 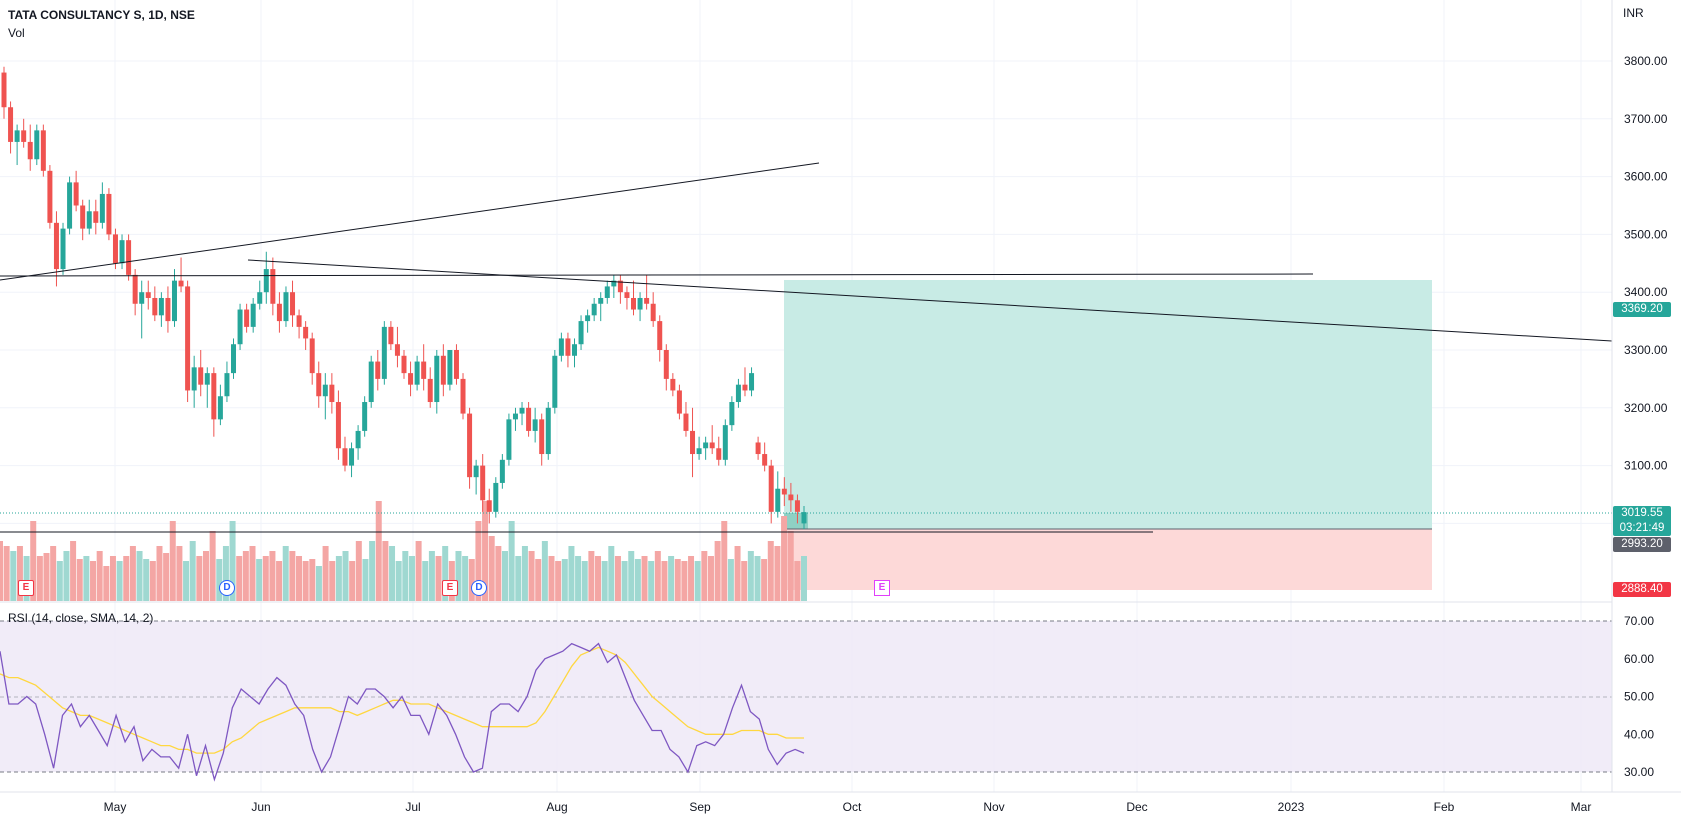 I want to click on rsi-label: RSI (14, close, SMA, 14, 2), so click(x=81, y=618).